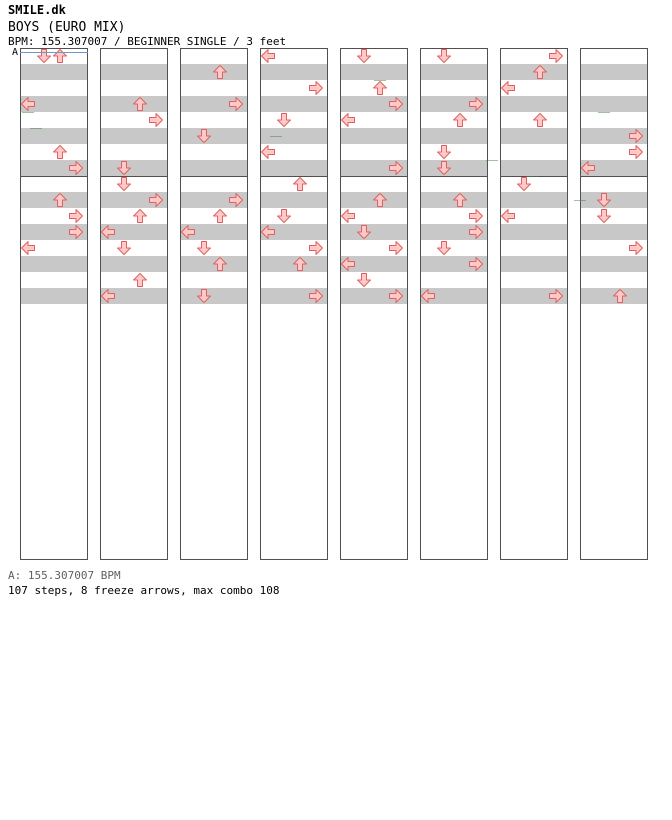  What do you see at coordinates (64, 575) in the screenshot?
I see `footer-bpm: A: 155.307007 BPM` at bounding box center [64, 575].